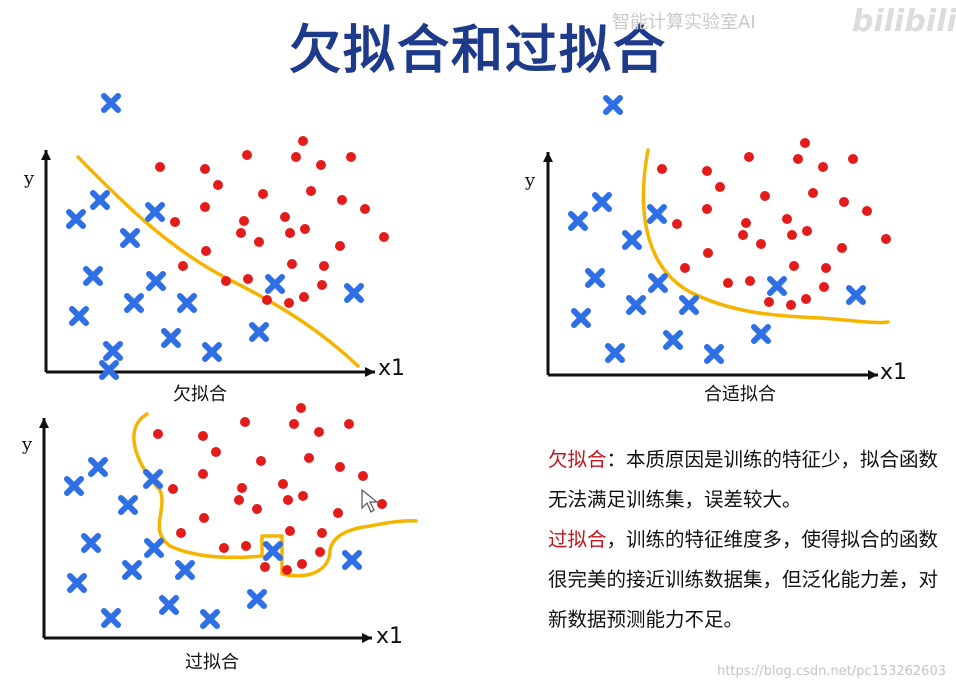  What do you see at coordinates (743, 479) in the screenshot?
I see `underfit-explanation: ：本质原因是训练的特征少，拟合函数无法满足训练集，误差较大。` at bounding box center [743, 479].